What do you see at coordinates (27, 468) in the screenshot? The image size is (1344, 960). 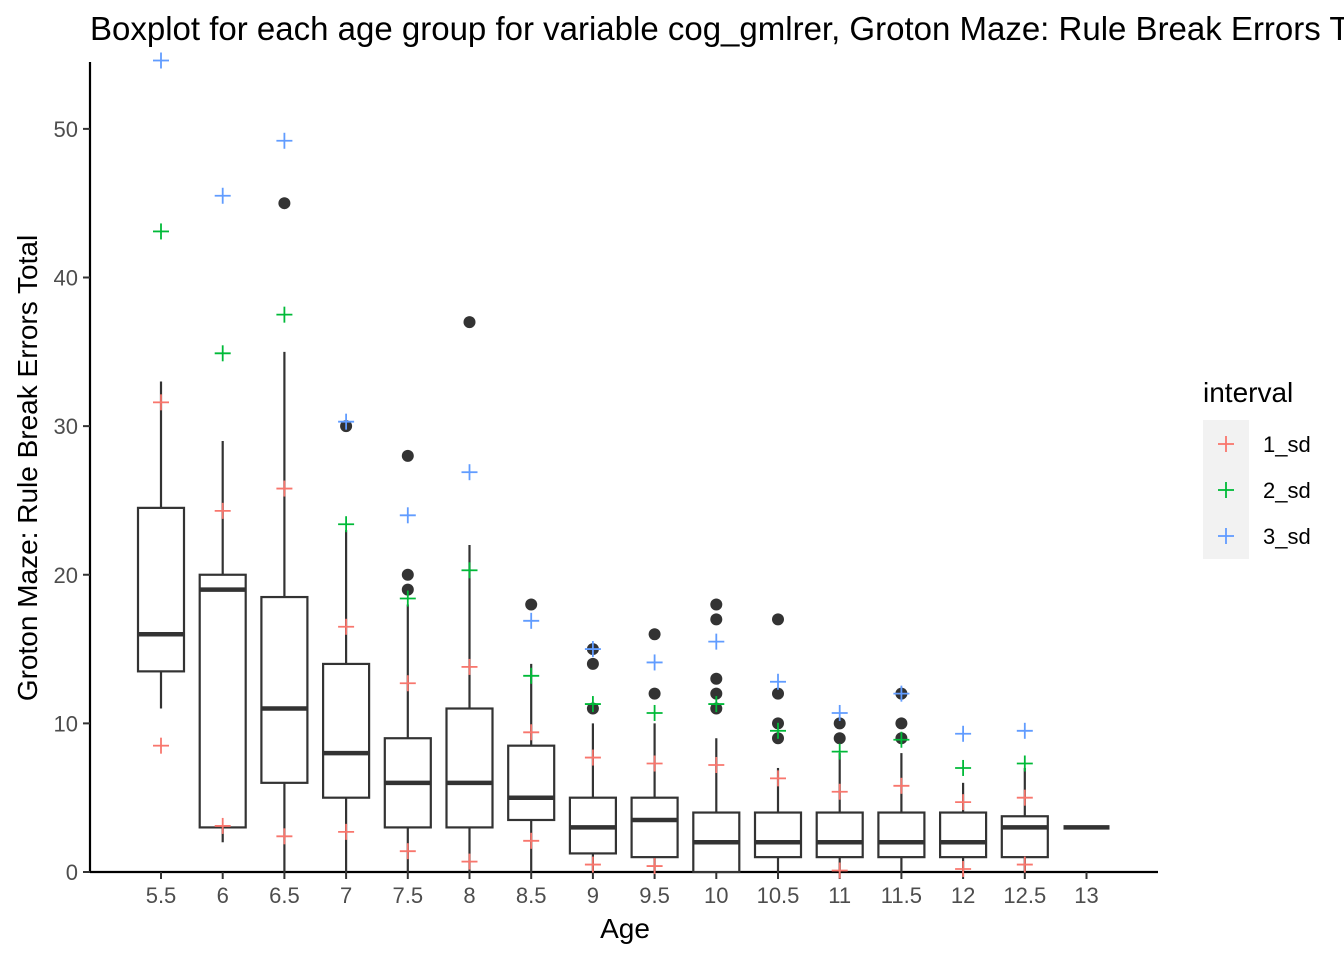 I see `y-axis-label: Groton Maze: Rule Break Errors Total` at bounding box center [27, 468].